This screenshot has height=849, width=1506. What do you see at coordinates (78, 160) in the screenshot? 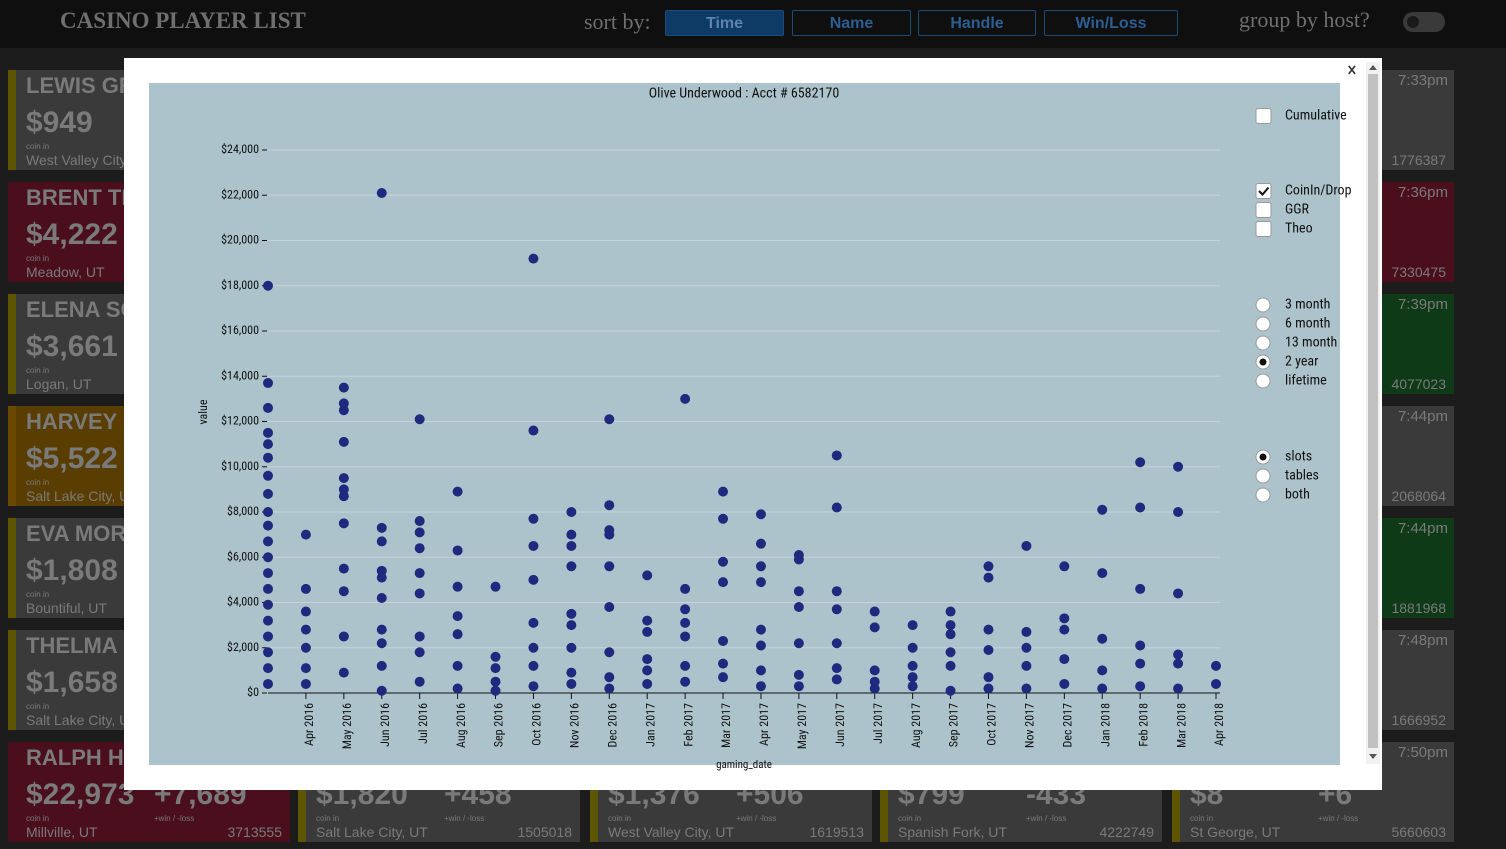
I see `card-location: West Valley City,` at bounding box center [78, 160].